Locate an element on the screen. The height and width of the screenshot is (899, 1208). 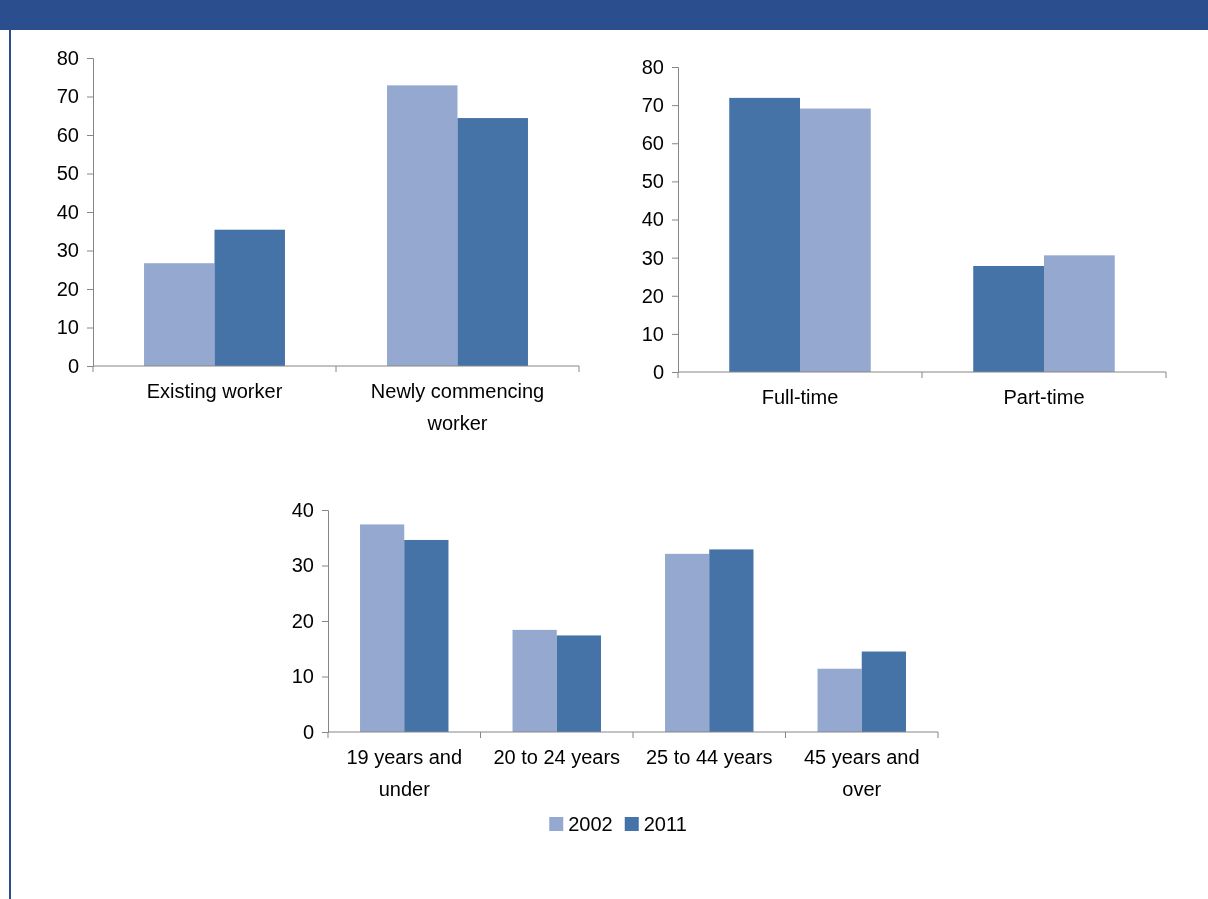
x-tick-label: 45 years and over is located at coordinates (861, 773).